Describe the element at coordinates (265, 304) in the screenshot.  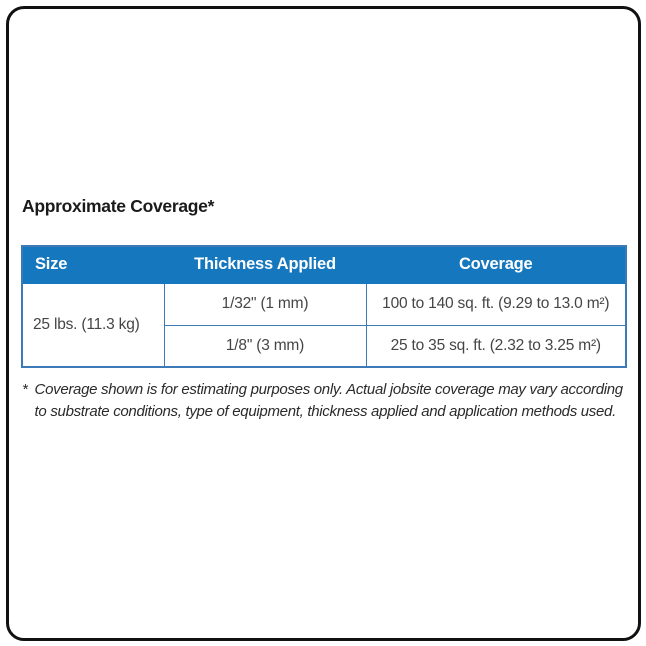
I see `thickness-cell: 1/32" (1 mm)` at that location.